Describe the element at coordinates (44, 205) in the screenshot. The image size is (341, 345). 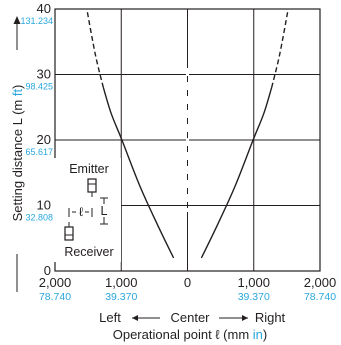
I see `y-tick-label: 10` at that location.